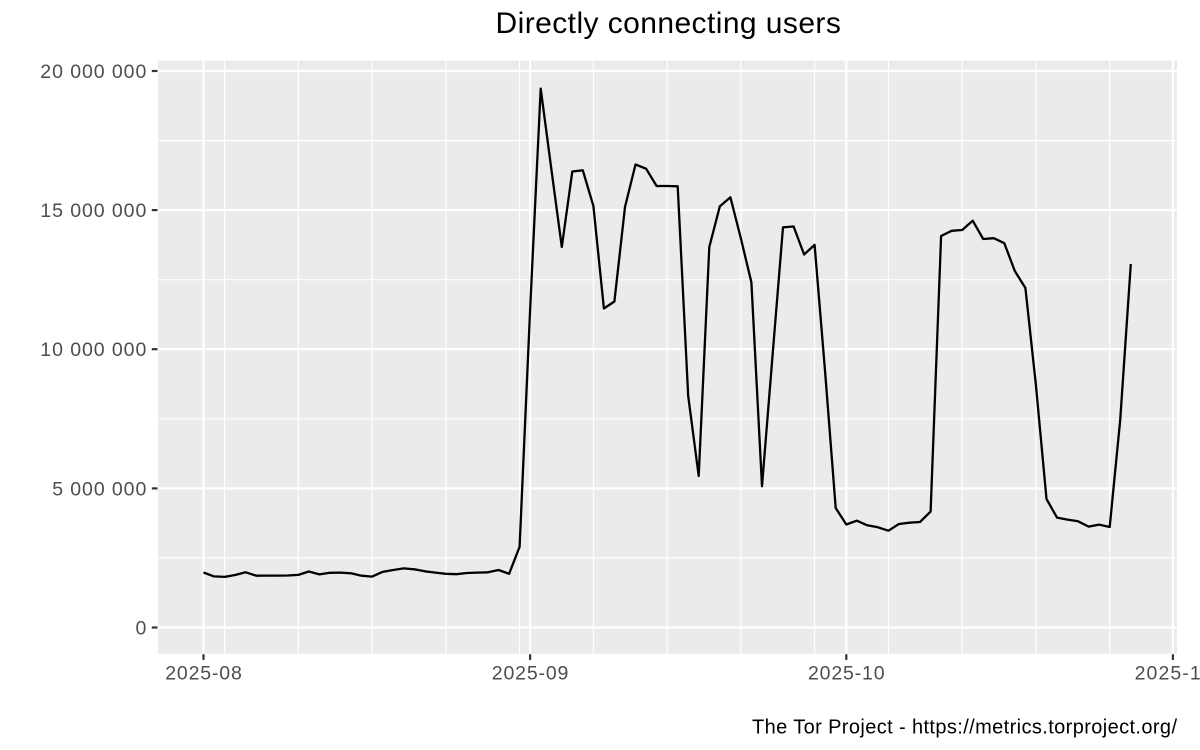 This screenshot has height=750, width=1200. I want to click on svg-text: 5 000 000, so click(99, 489).